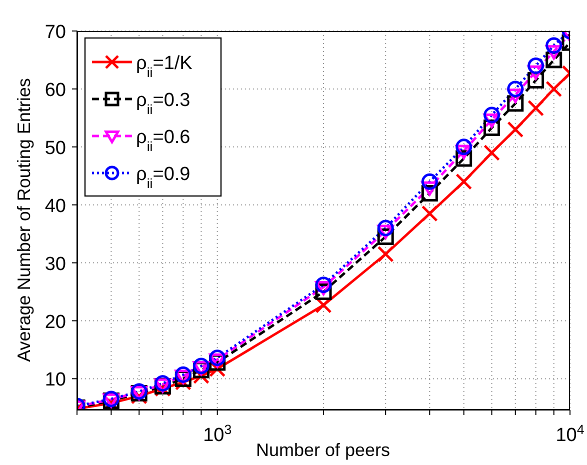 The height and width of the screenshot is (465, 587). Describe the element at coordinates (163, 177) in the screenshot. I see `legend-label: ρ$_{ii}$=0.9` at that location.